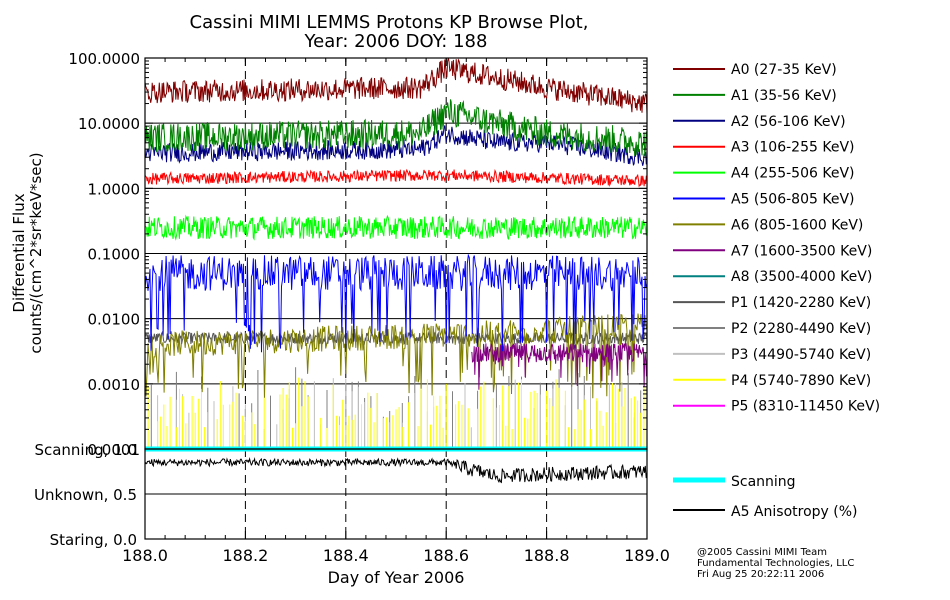 Image resolution: width=950 pixels, height=600 pixels. I want to click on series-line-a5-anisotropy, so click(396, 471).